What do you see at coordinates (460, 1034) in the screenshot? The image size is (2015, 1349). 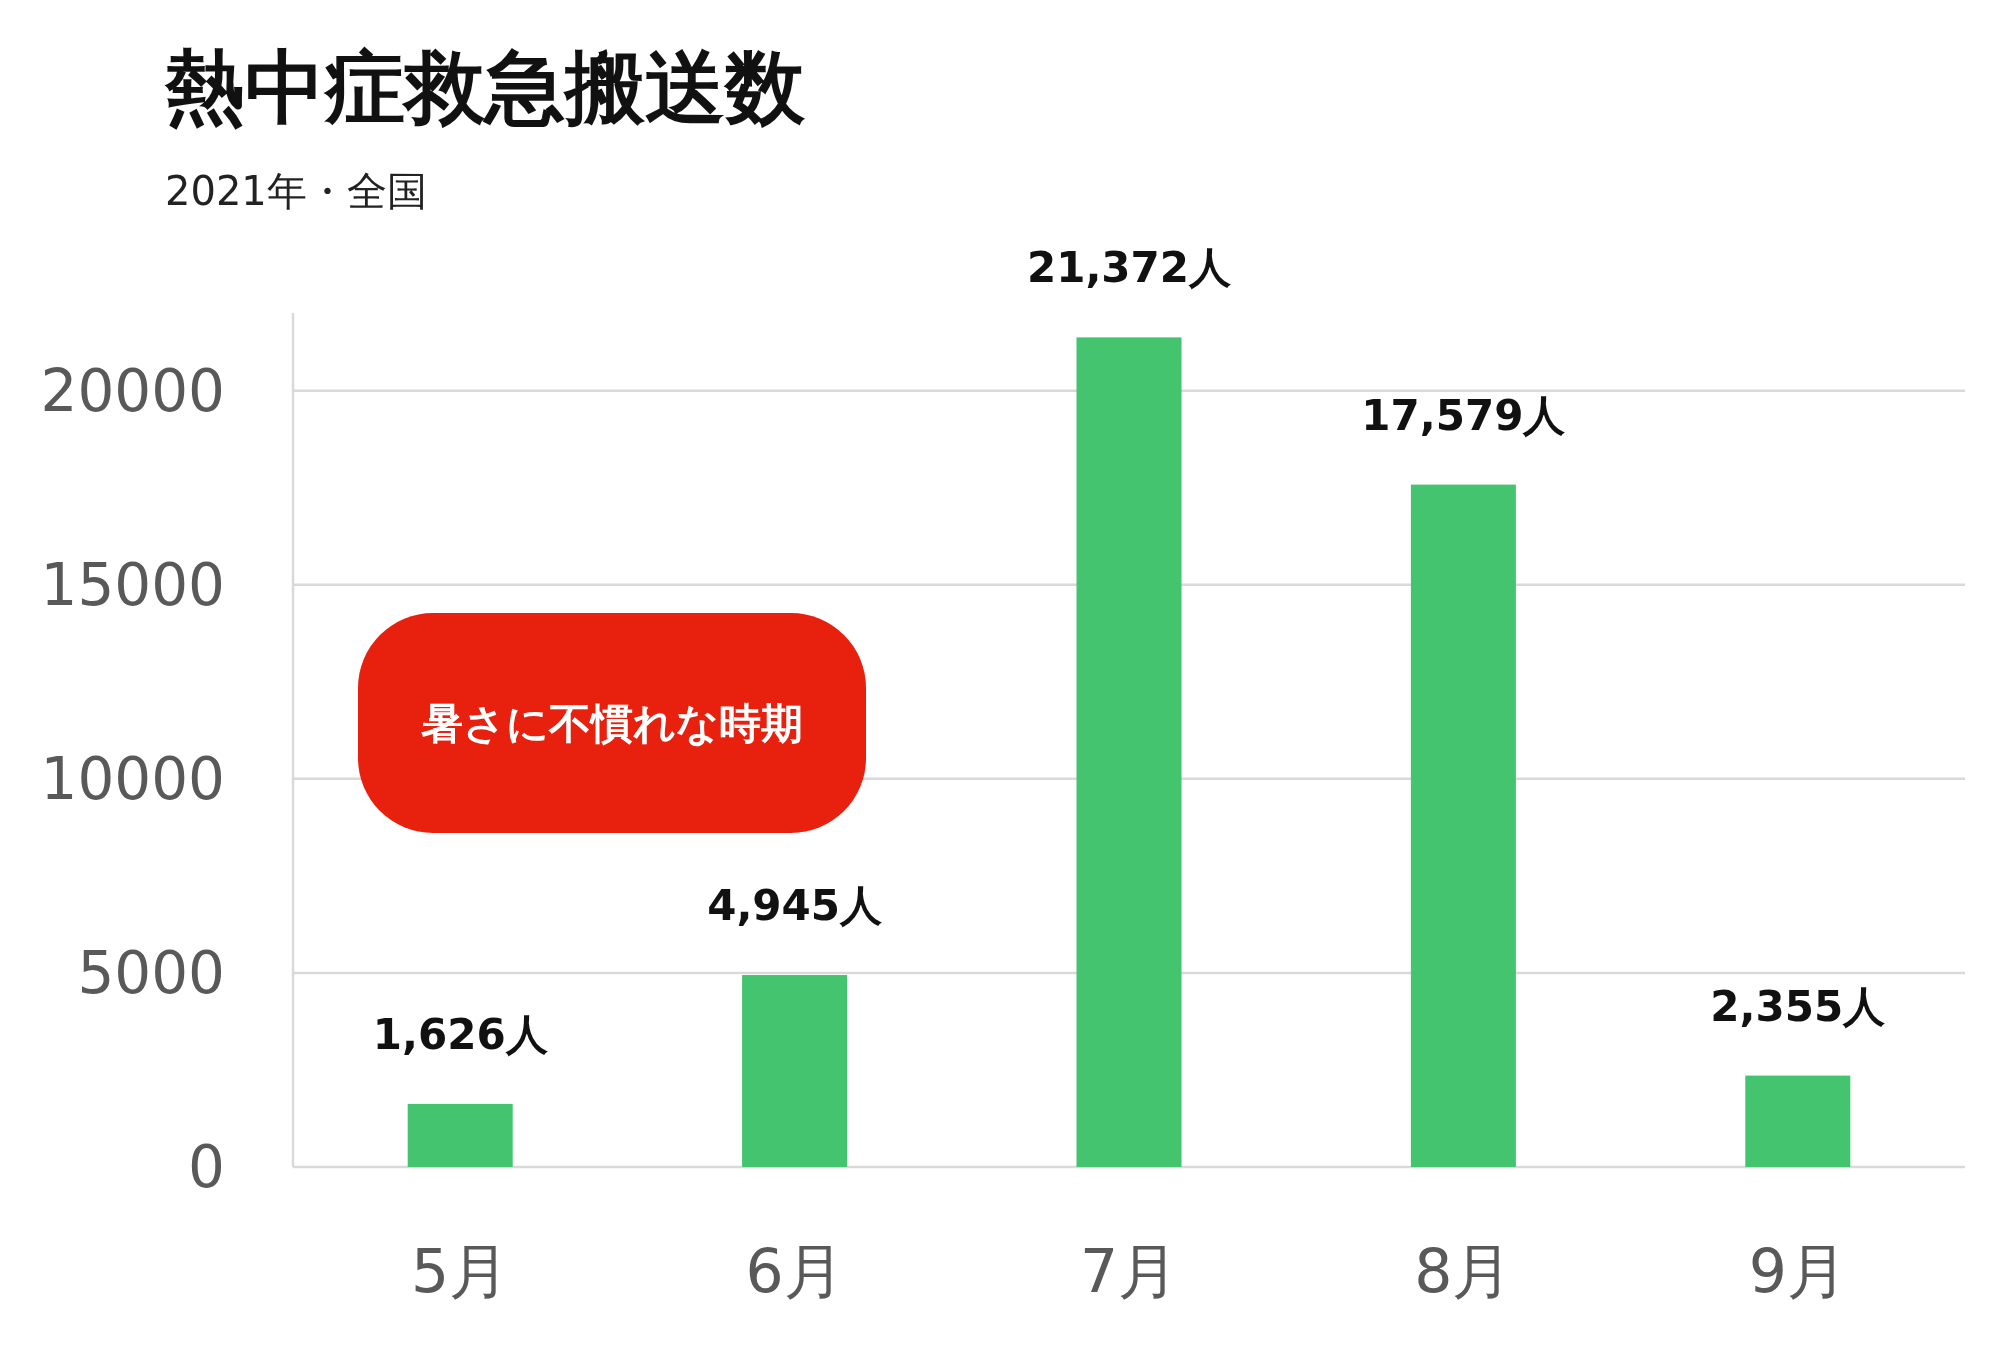 I see `data-label: 1,626人` at bounding box center [460, 1034].